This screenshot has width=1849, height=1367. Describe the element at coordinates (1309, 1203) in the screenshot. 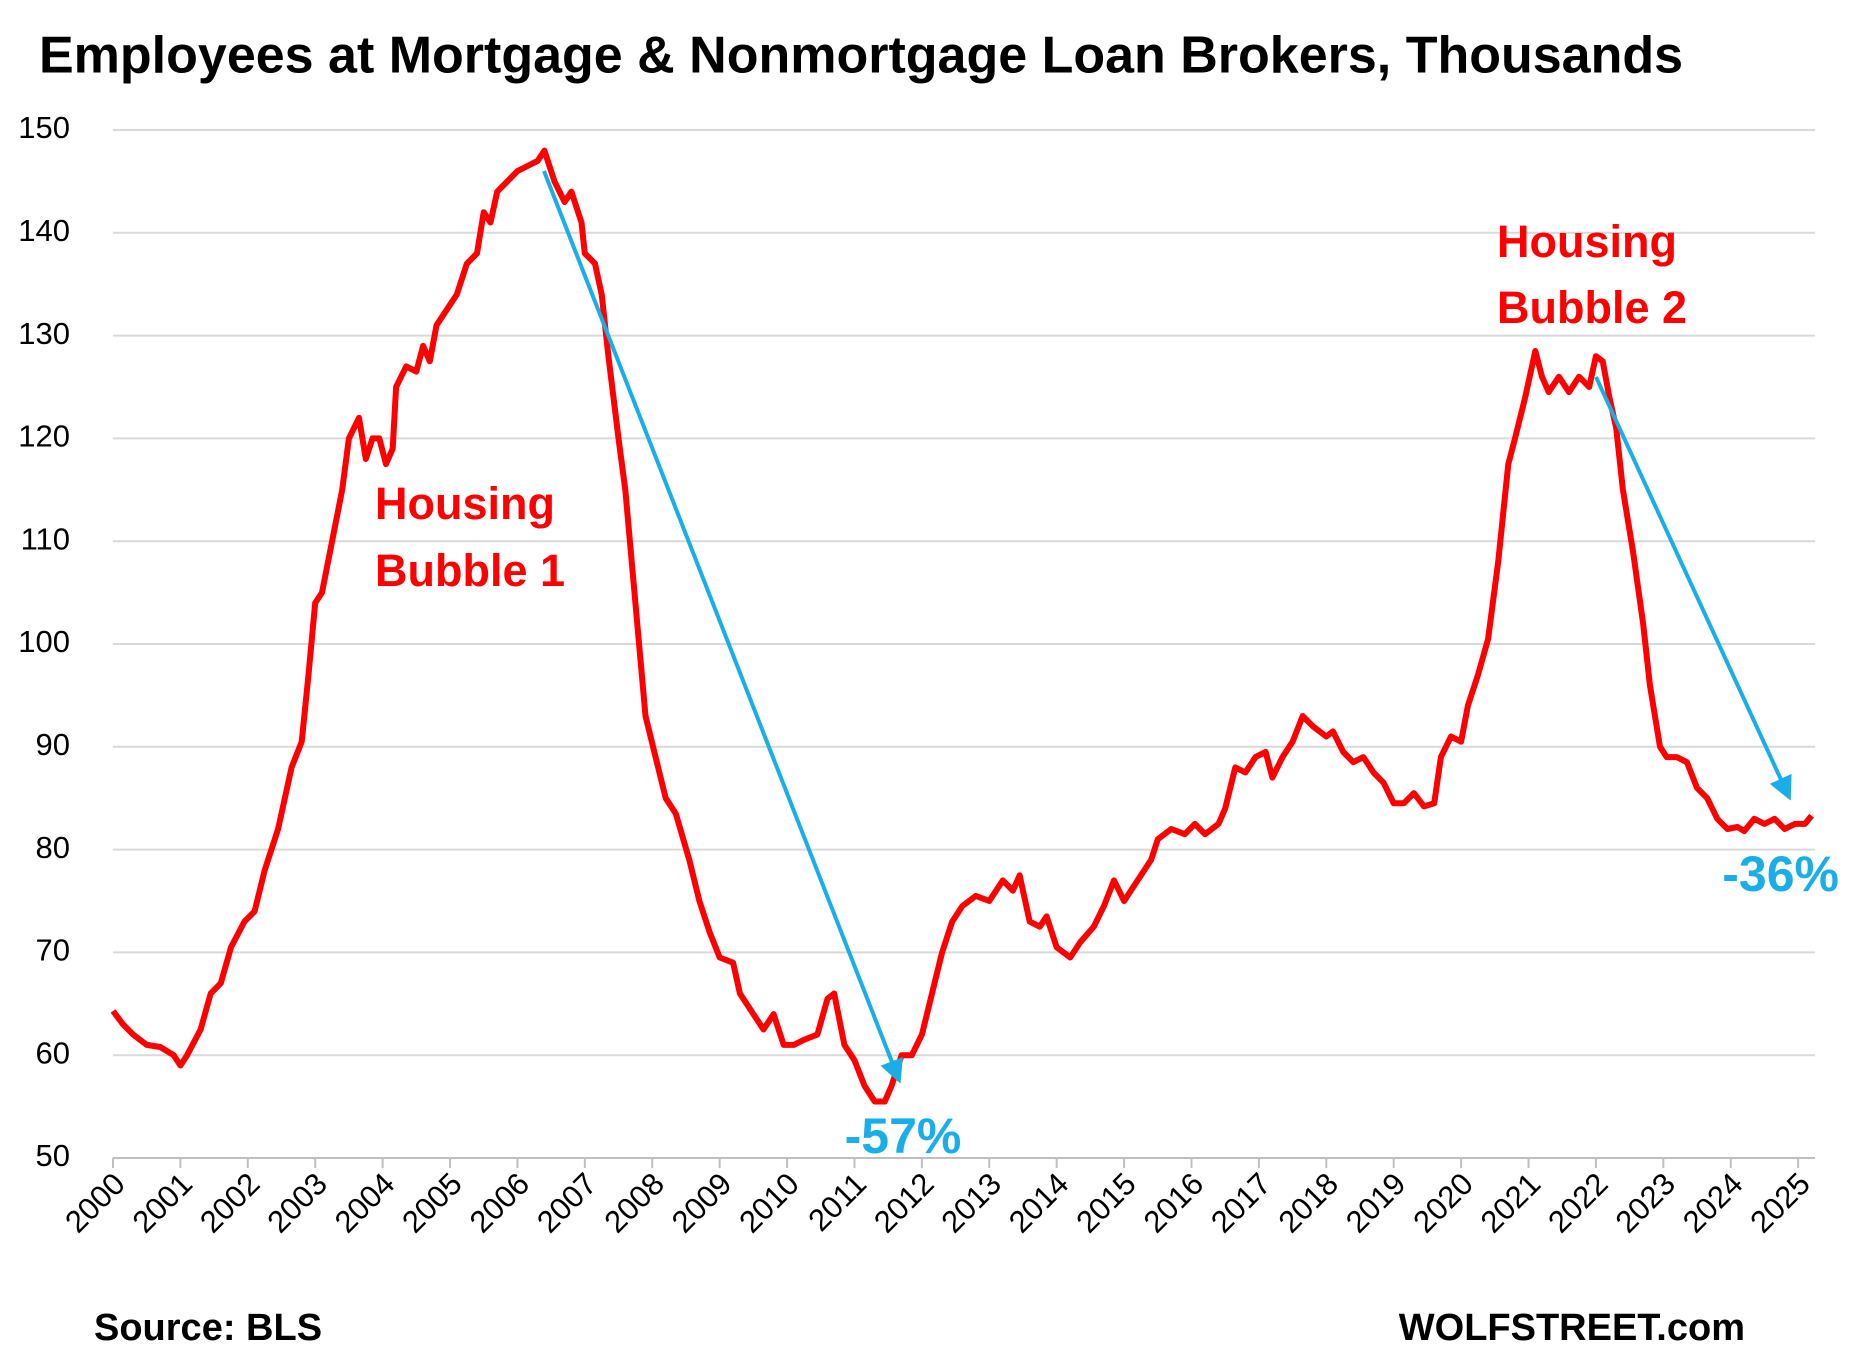

I see `x-tick-label: 2018` at that location.